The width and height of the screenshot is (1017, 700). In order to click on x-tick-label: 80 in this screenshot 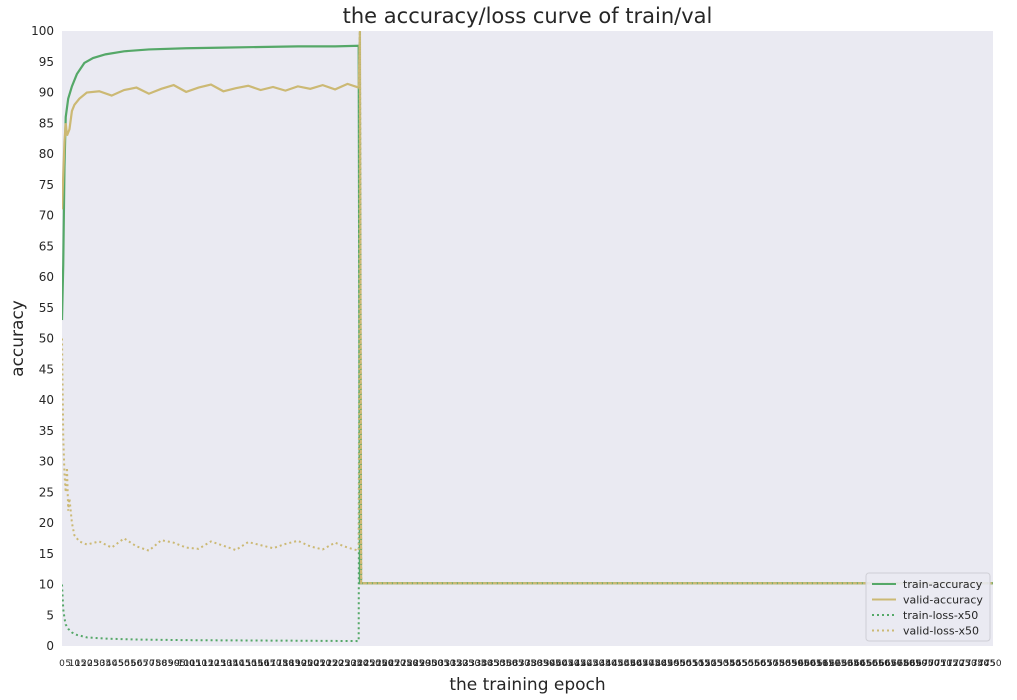, I will do `click(162, 664)`.